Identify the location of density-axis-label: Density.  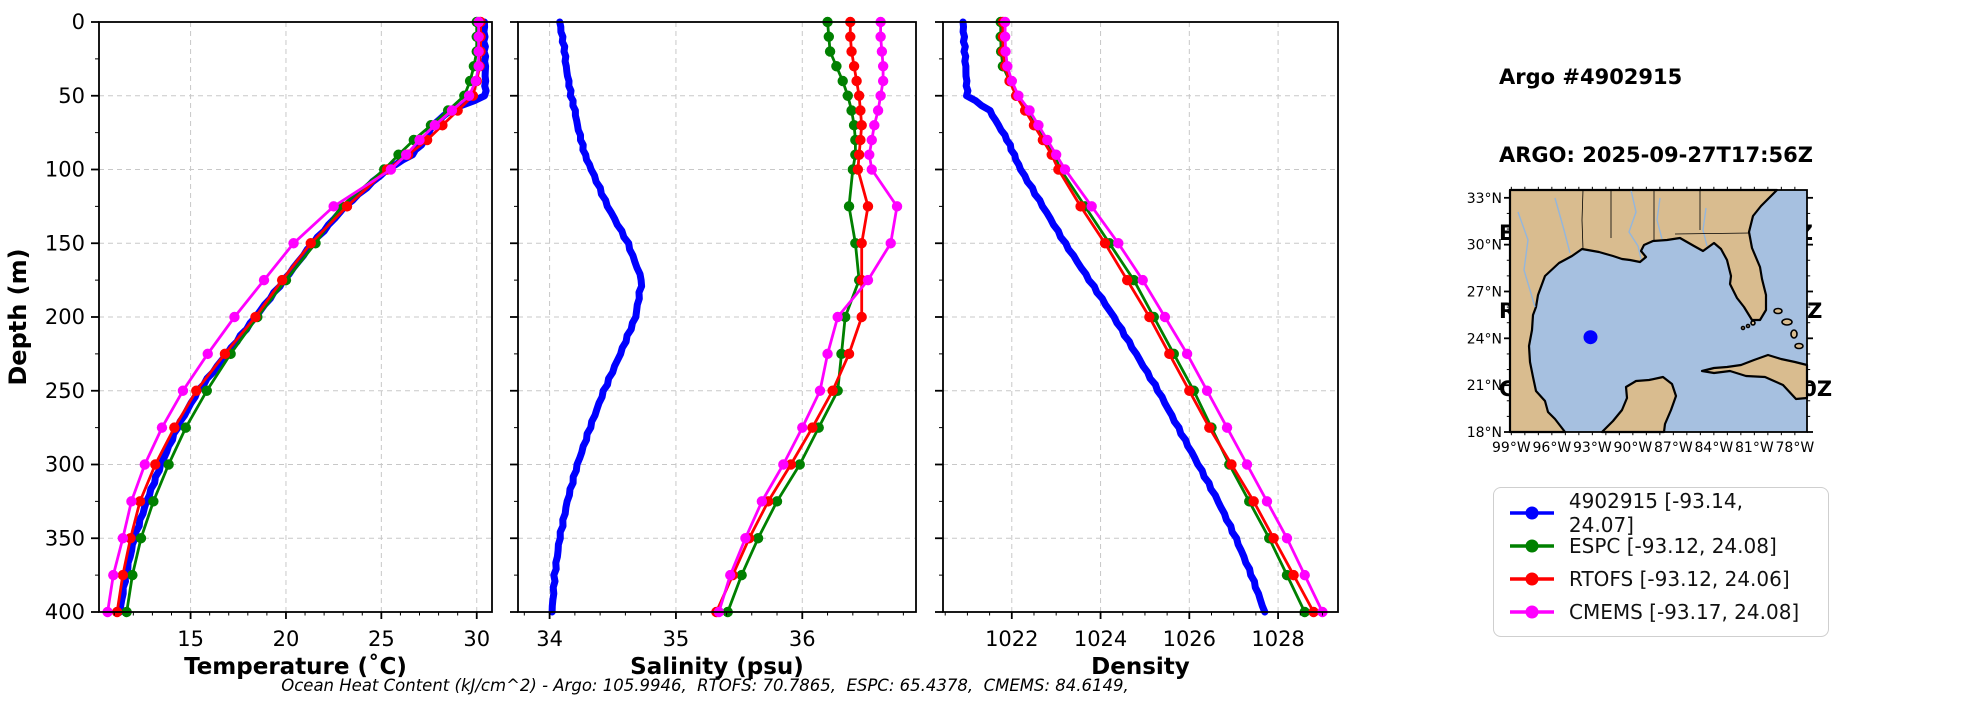
(1140, 667).